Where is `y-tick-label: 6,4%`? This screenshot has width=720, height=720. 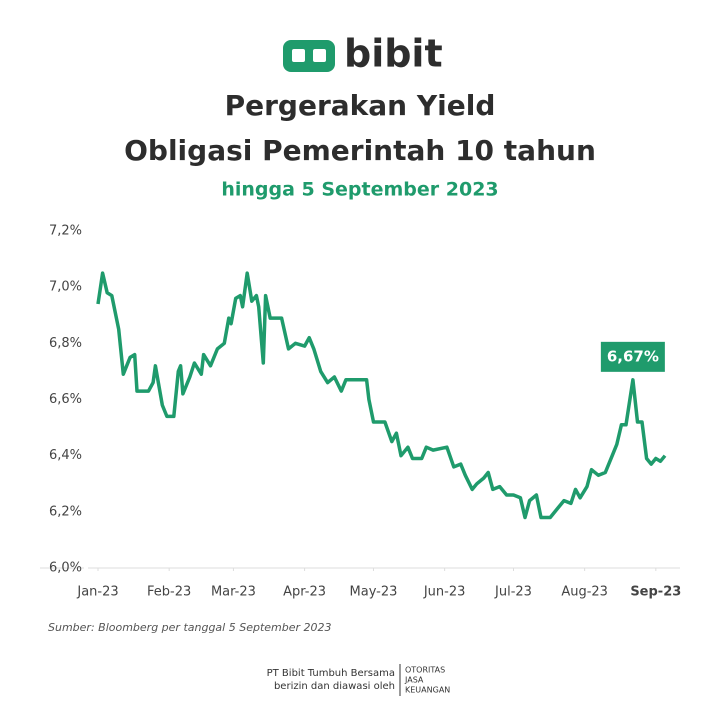 y-tick-label: 6,4% is located at coordinates (65, 455).